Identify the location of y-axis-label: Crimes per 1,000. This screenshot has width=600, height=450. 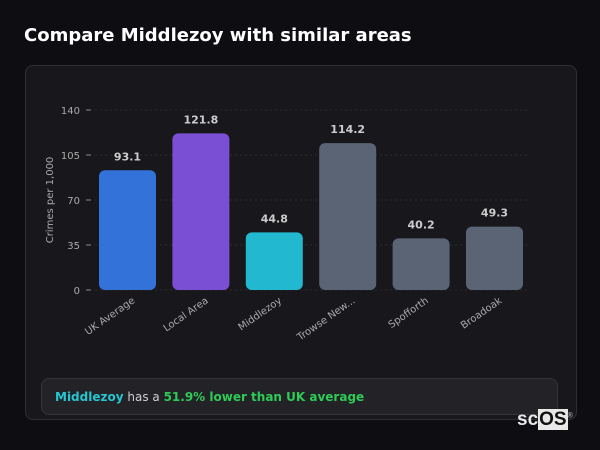
(50, 200).